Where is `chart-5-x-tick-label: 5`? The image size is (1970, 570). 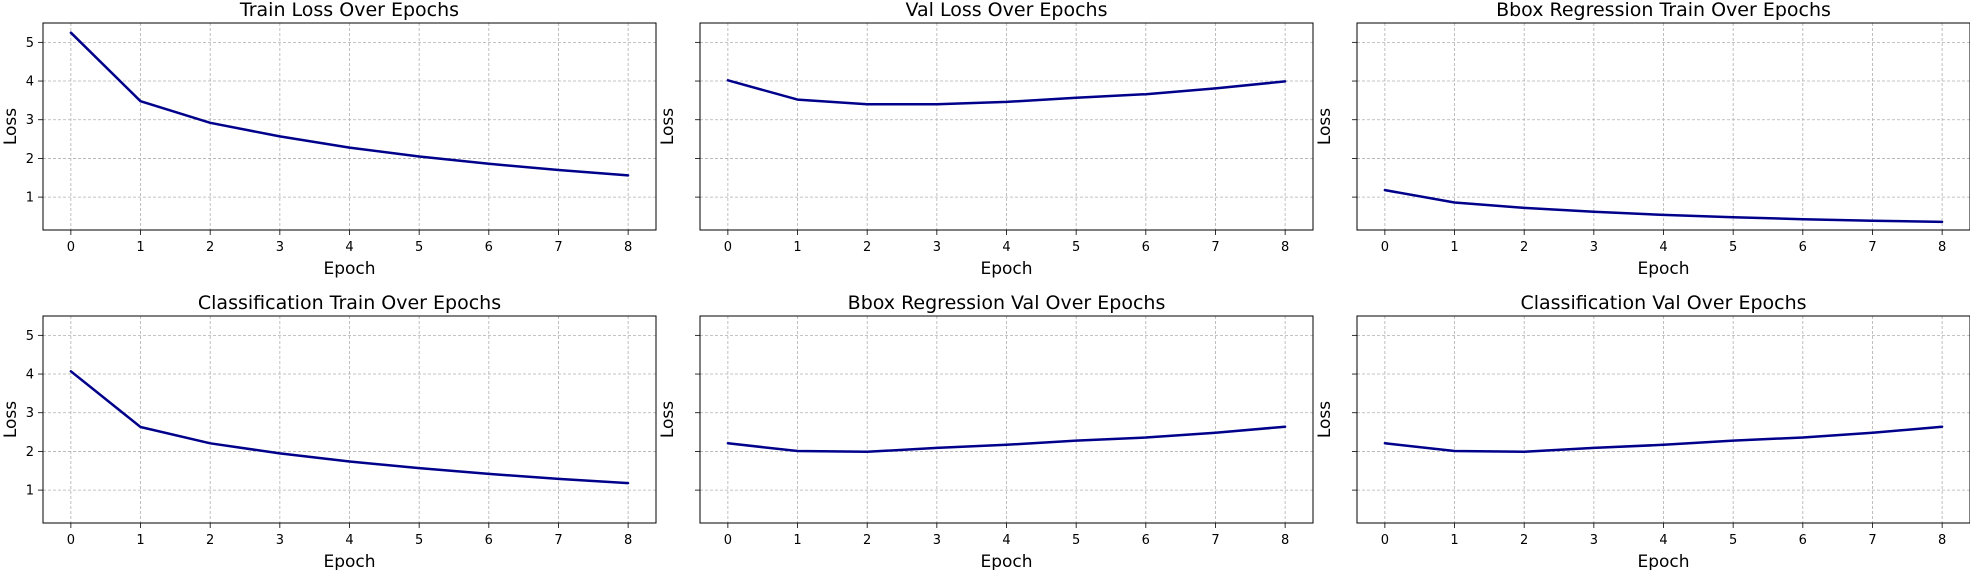 chart-5-x-tick-label: 5 is located at coordinates (1076, 540).